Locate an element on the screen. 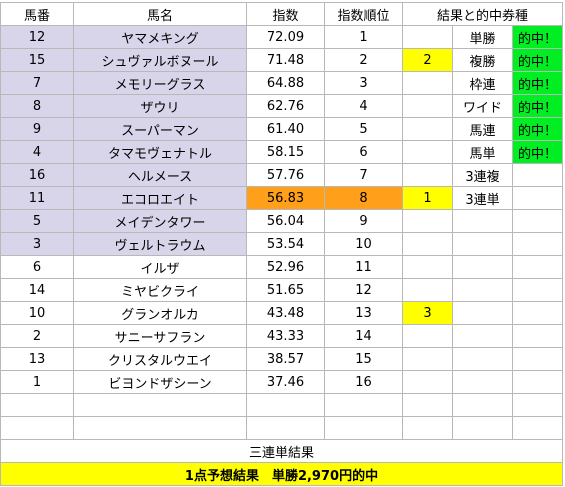 This screenshot has height=487, width=565. cell-ticket-type: 3連単 is located at coordinates (482, 198).